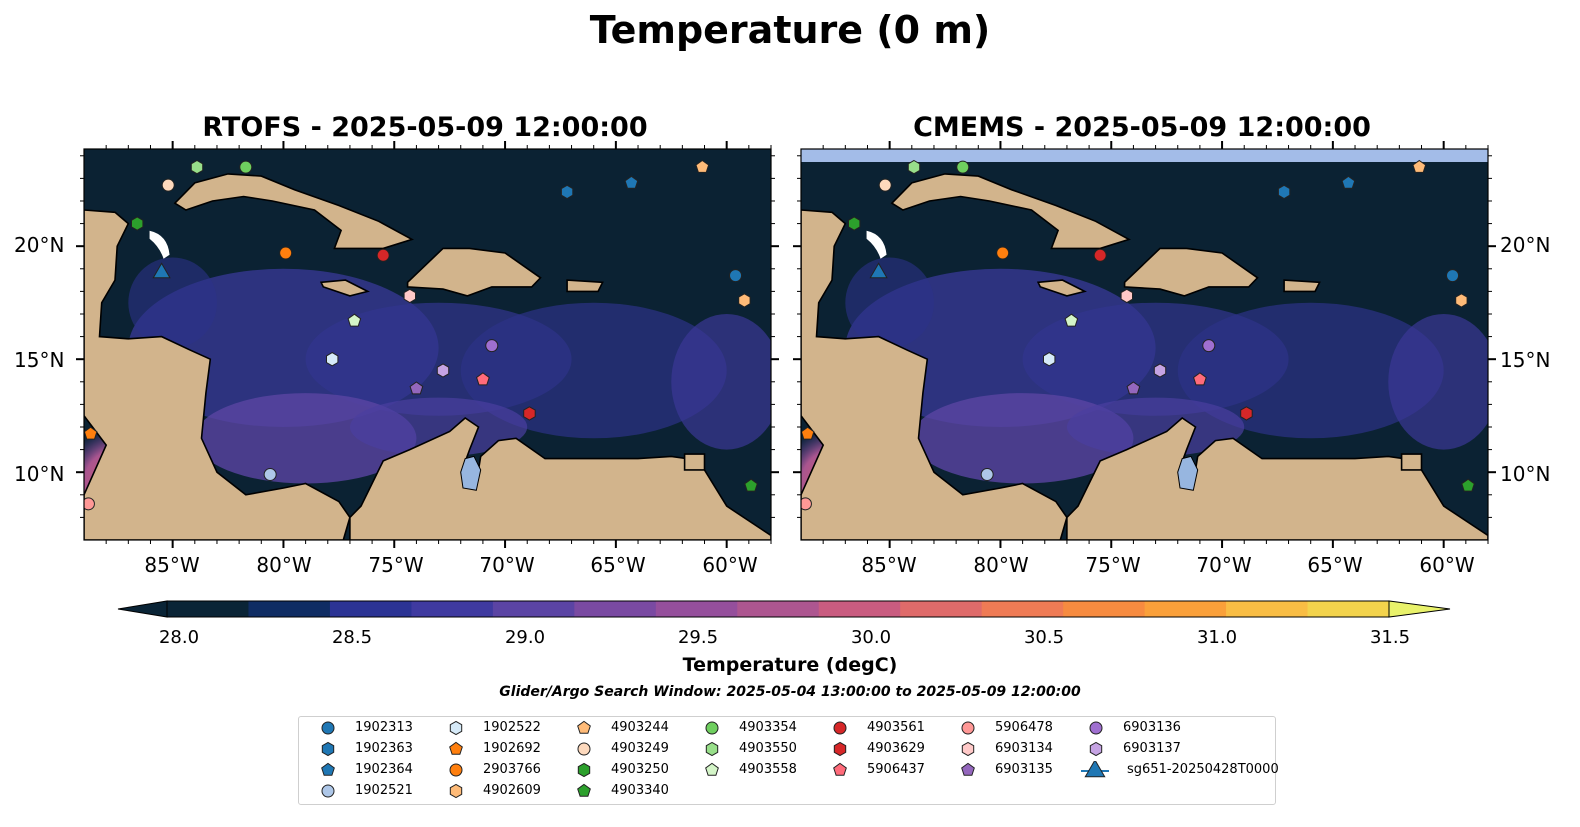 The image size is (1580, 827). Describe the element at coordinates (896, 769) in the screenshot. I see `legend-label: 5906437` at that location.